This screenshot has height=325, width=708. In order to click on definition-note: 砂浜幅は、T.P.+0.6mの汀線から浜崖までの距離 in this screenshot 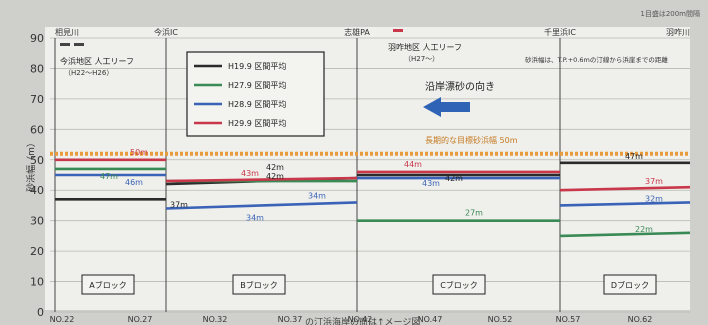, I will do `click(596, 59)`.